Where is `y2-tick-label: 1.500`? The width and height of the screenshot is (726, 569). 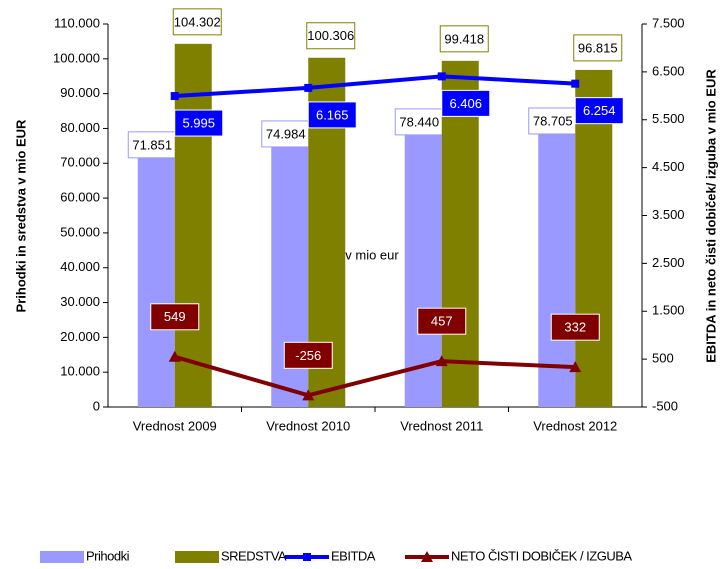
y2-tick-label: 1.500 is located at coordinates (668, 310).